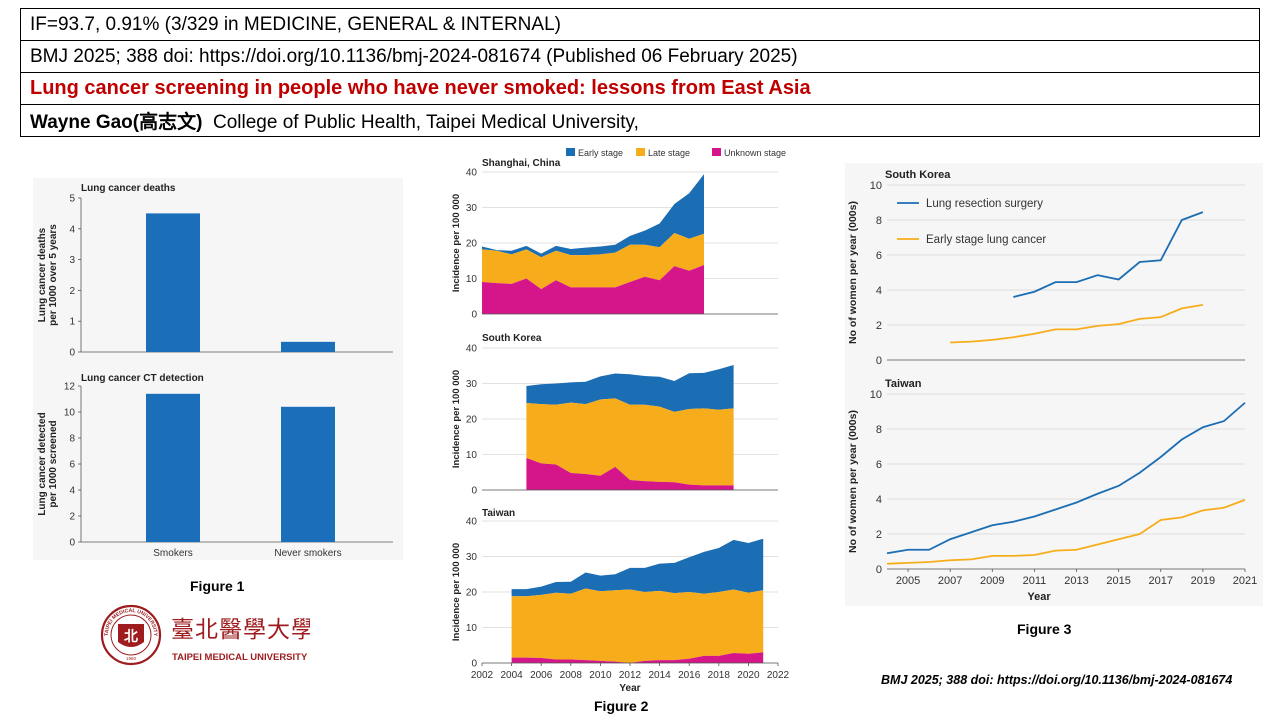 The width and height of the screenshot is (1280, 720). What do you see at coordinates (240, 657) in the screenshot?
I see `logo-english-name: TAIPEI MEDICAL UNIVERSITY` at bounding box center [240, 657].